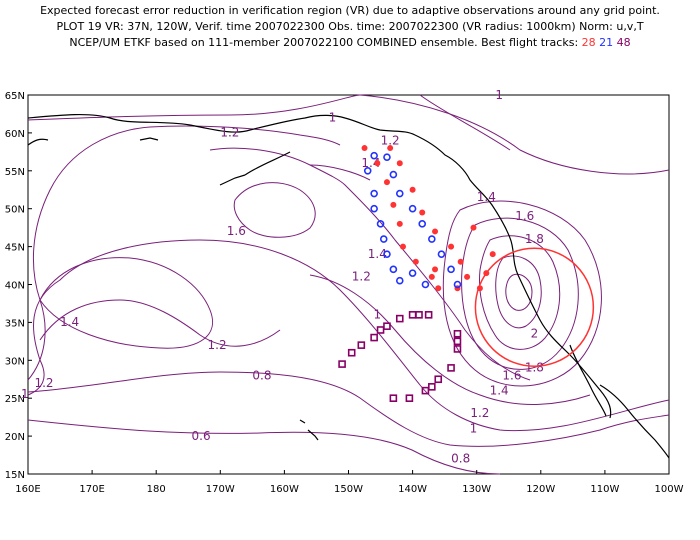  I want to click on lat-label: 15N, so click(15, 475).